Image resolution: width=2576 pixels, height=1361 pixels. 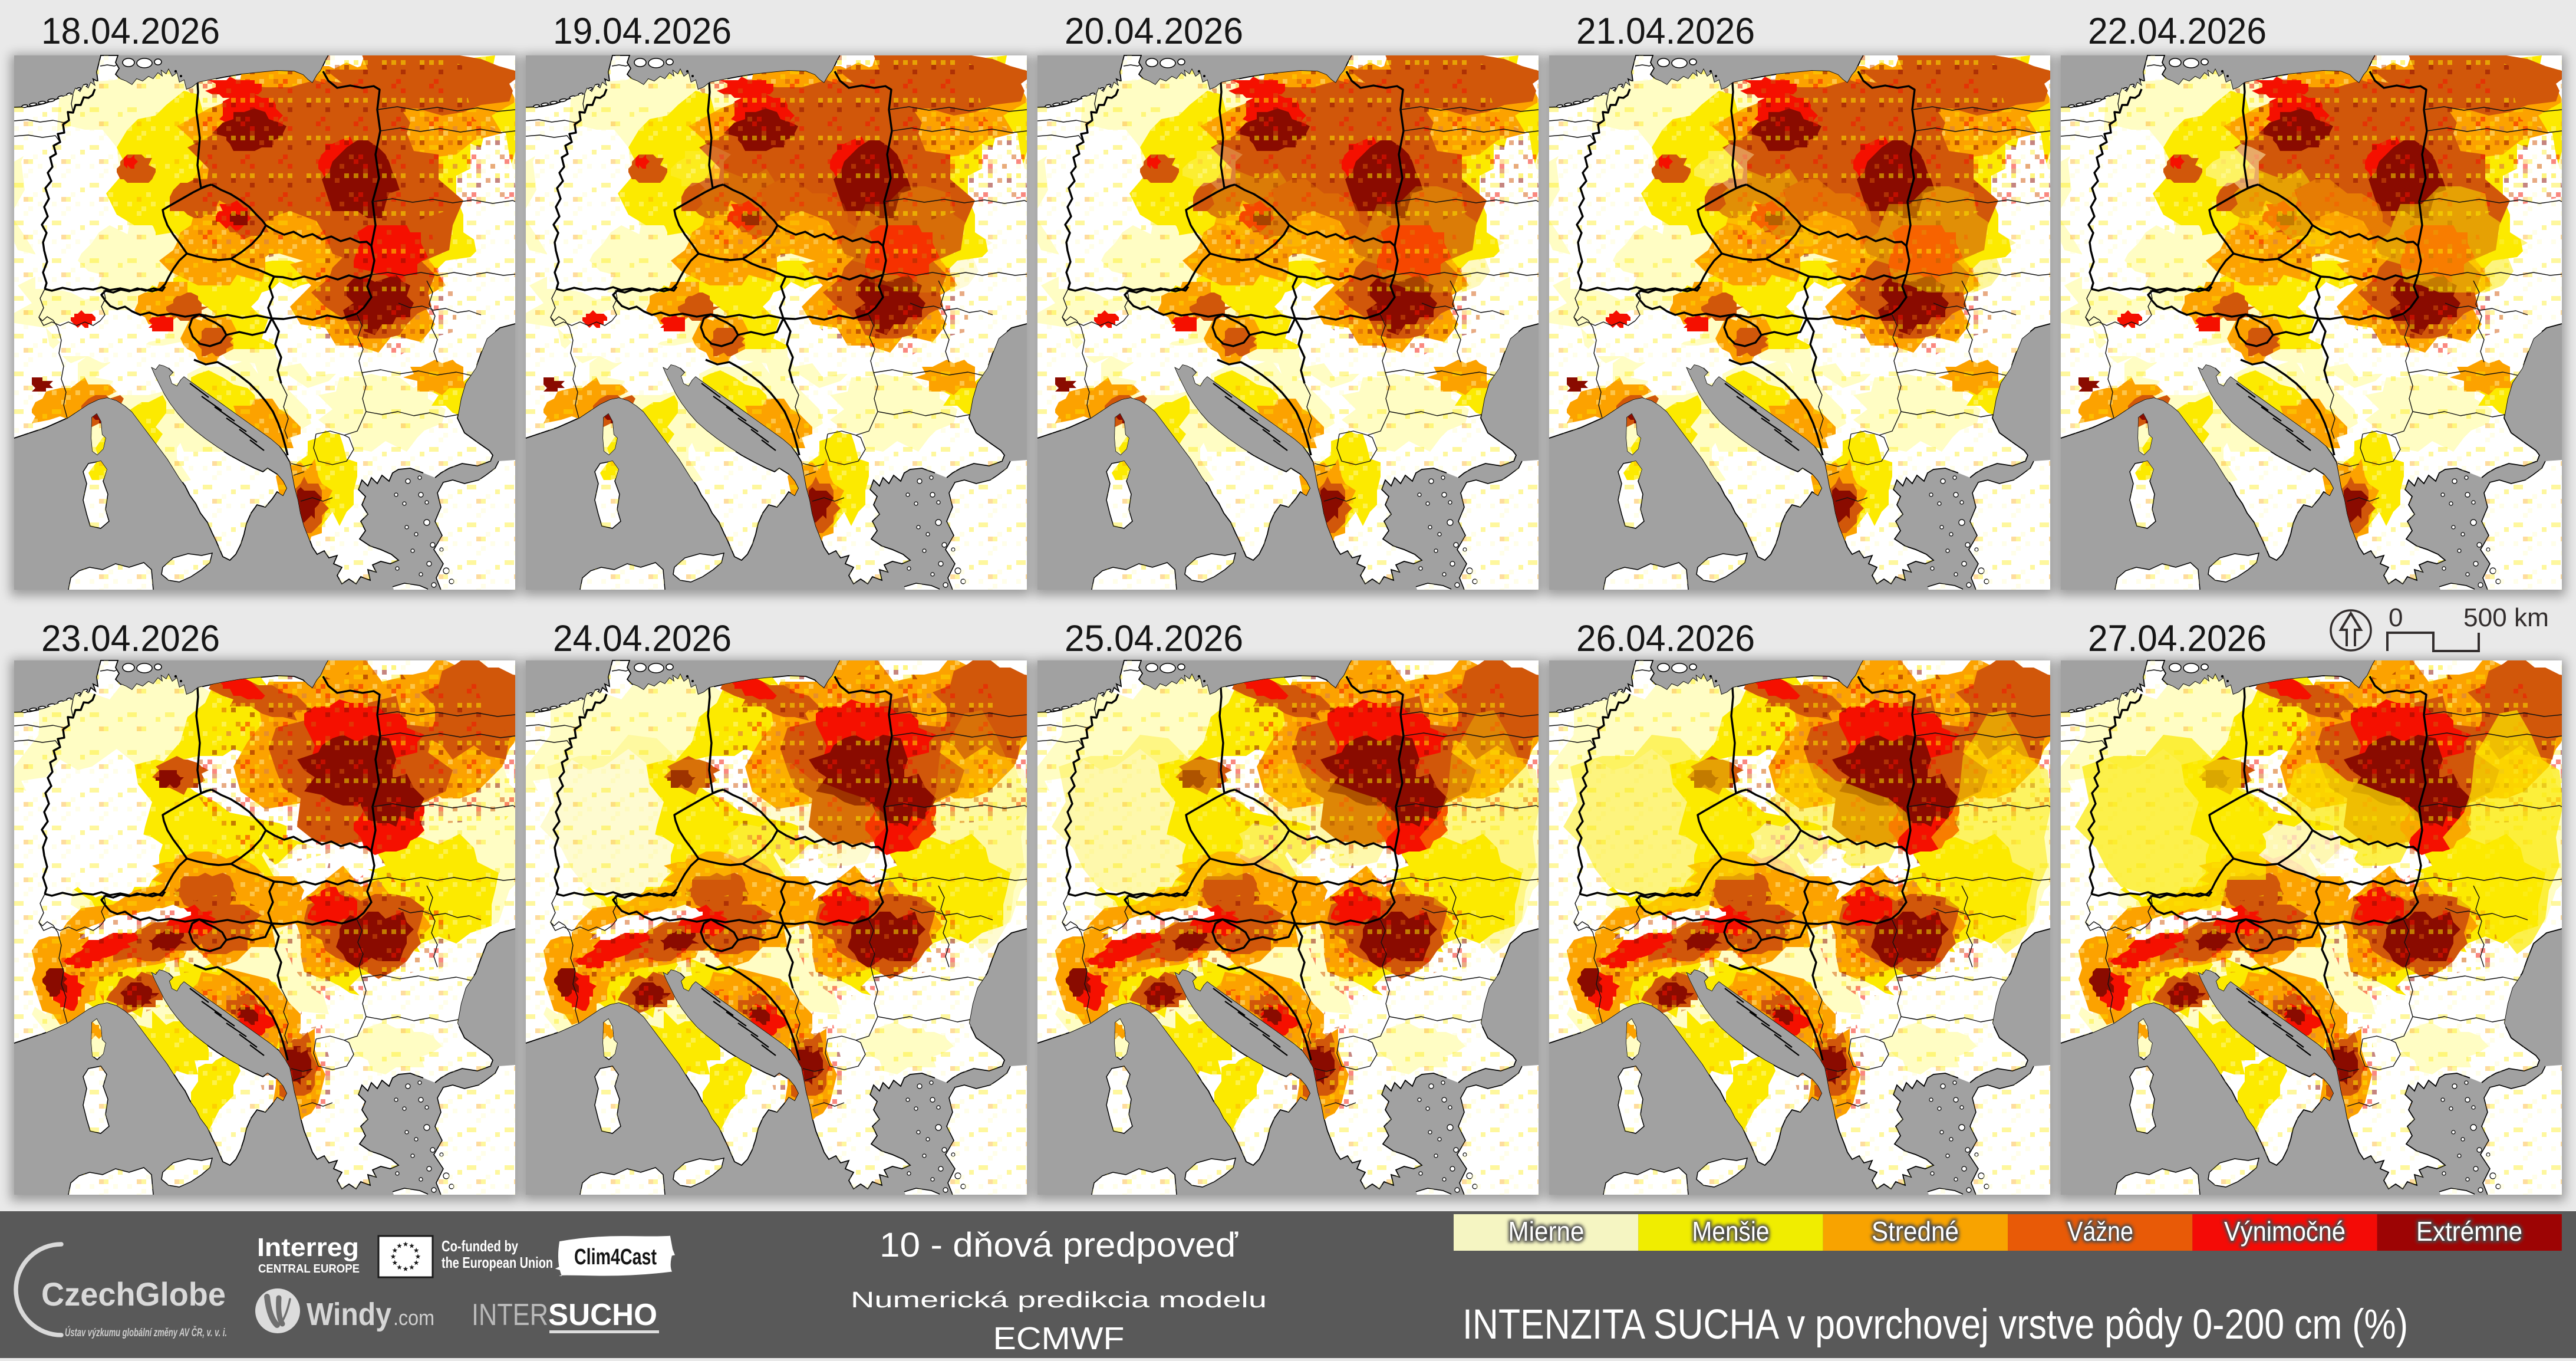 I want to click on svg-text: 10 - dňová predpoveď, so click(x=1058, y=1245).